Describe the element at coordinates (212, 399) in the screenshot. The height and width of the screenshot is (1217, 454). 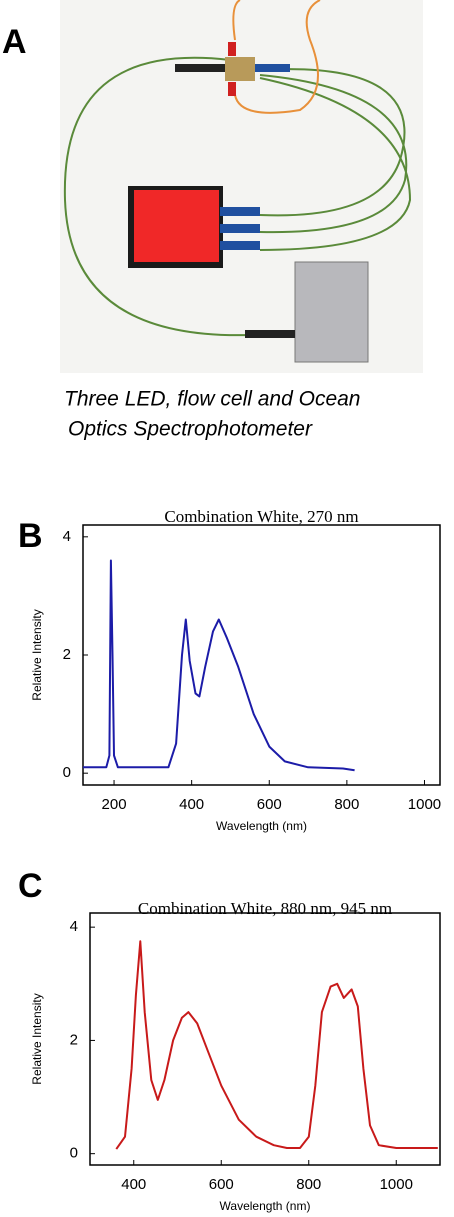
I see `caption: Three LED, flow cell and Ocean` at that location.